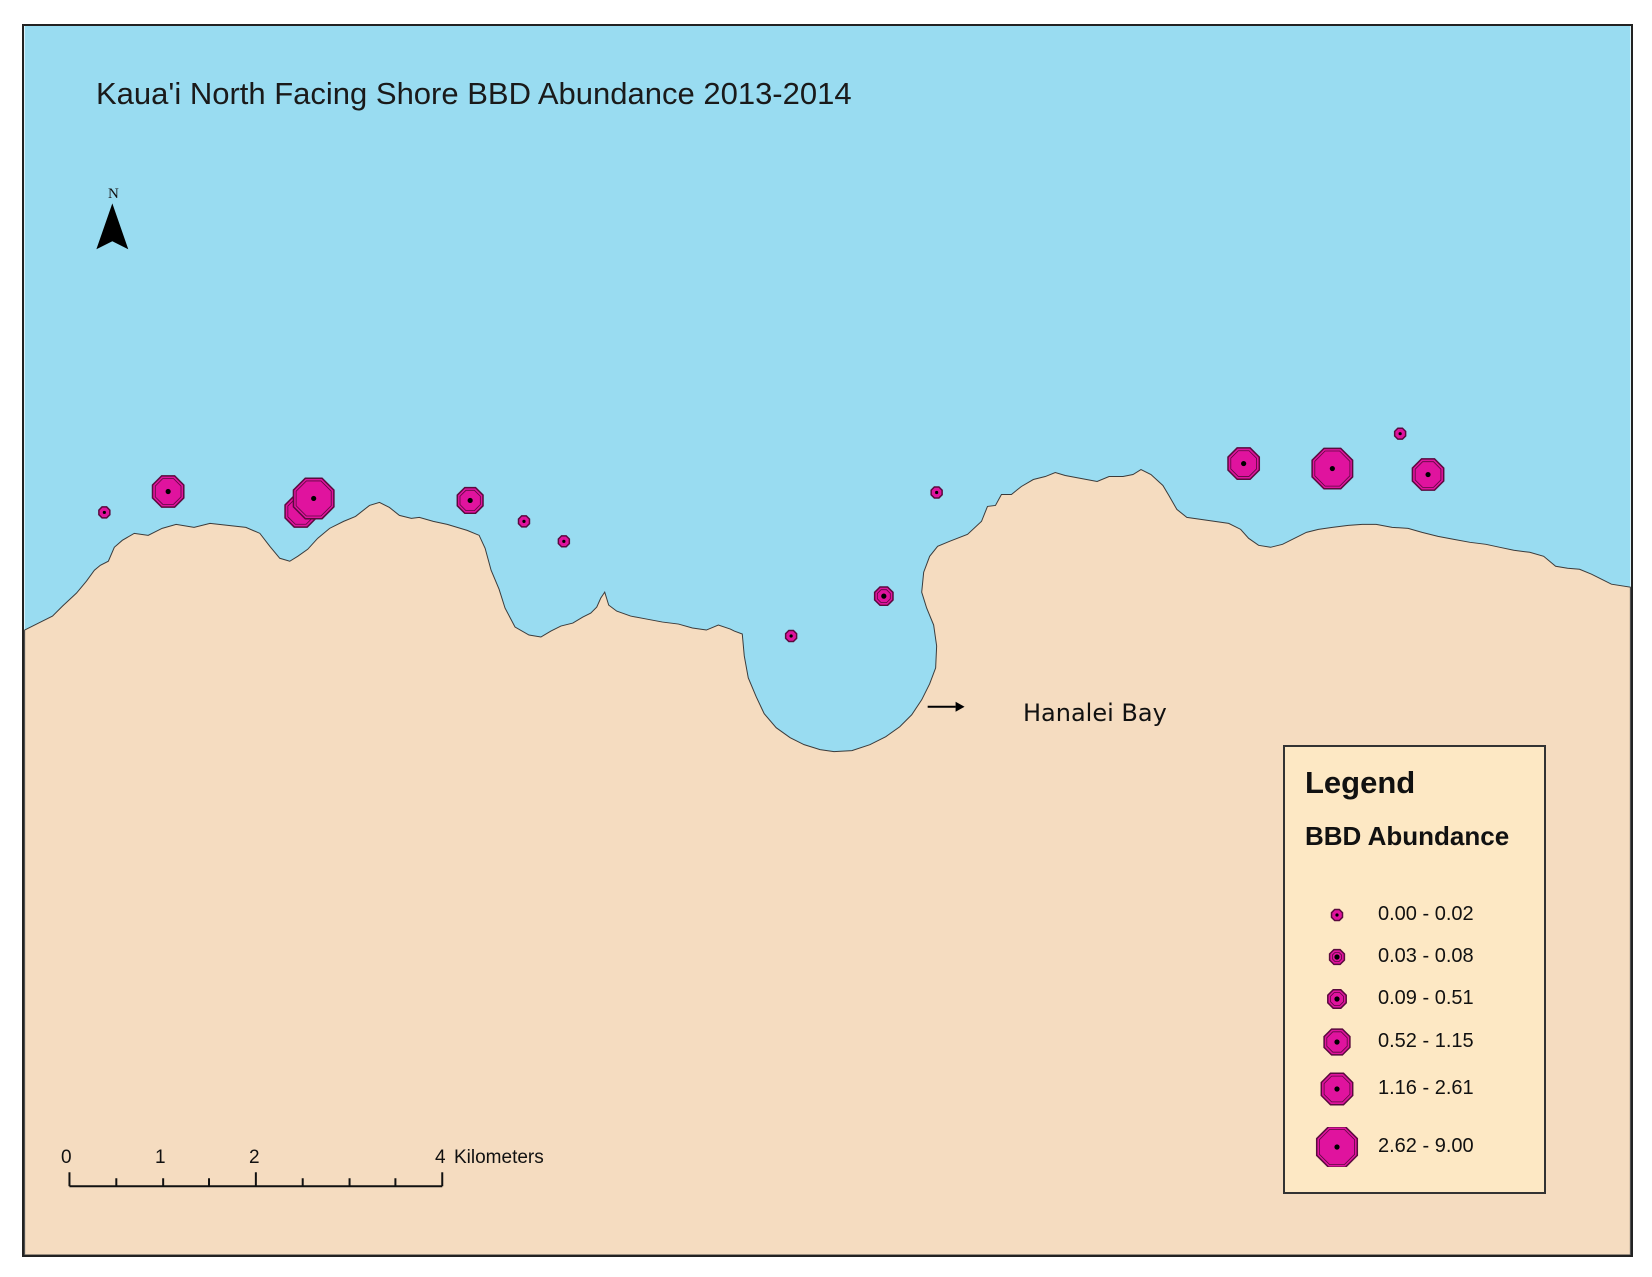 The image size is (1652, 1277). I want to click on legend-item-label: 0.52 - 1.15, so click(1426, 1041).